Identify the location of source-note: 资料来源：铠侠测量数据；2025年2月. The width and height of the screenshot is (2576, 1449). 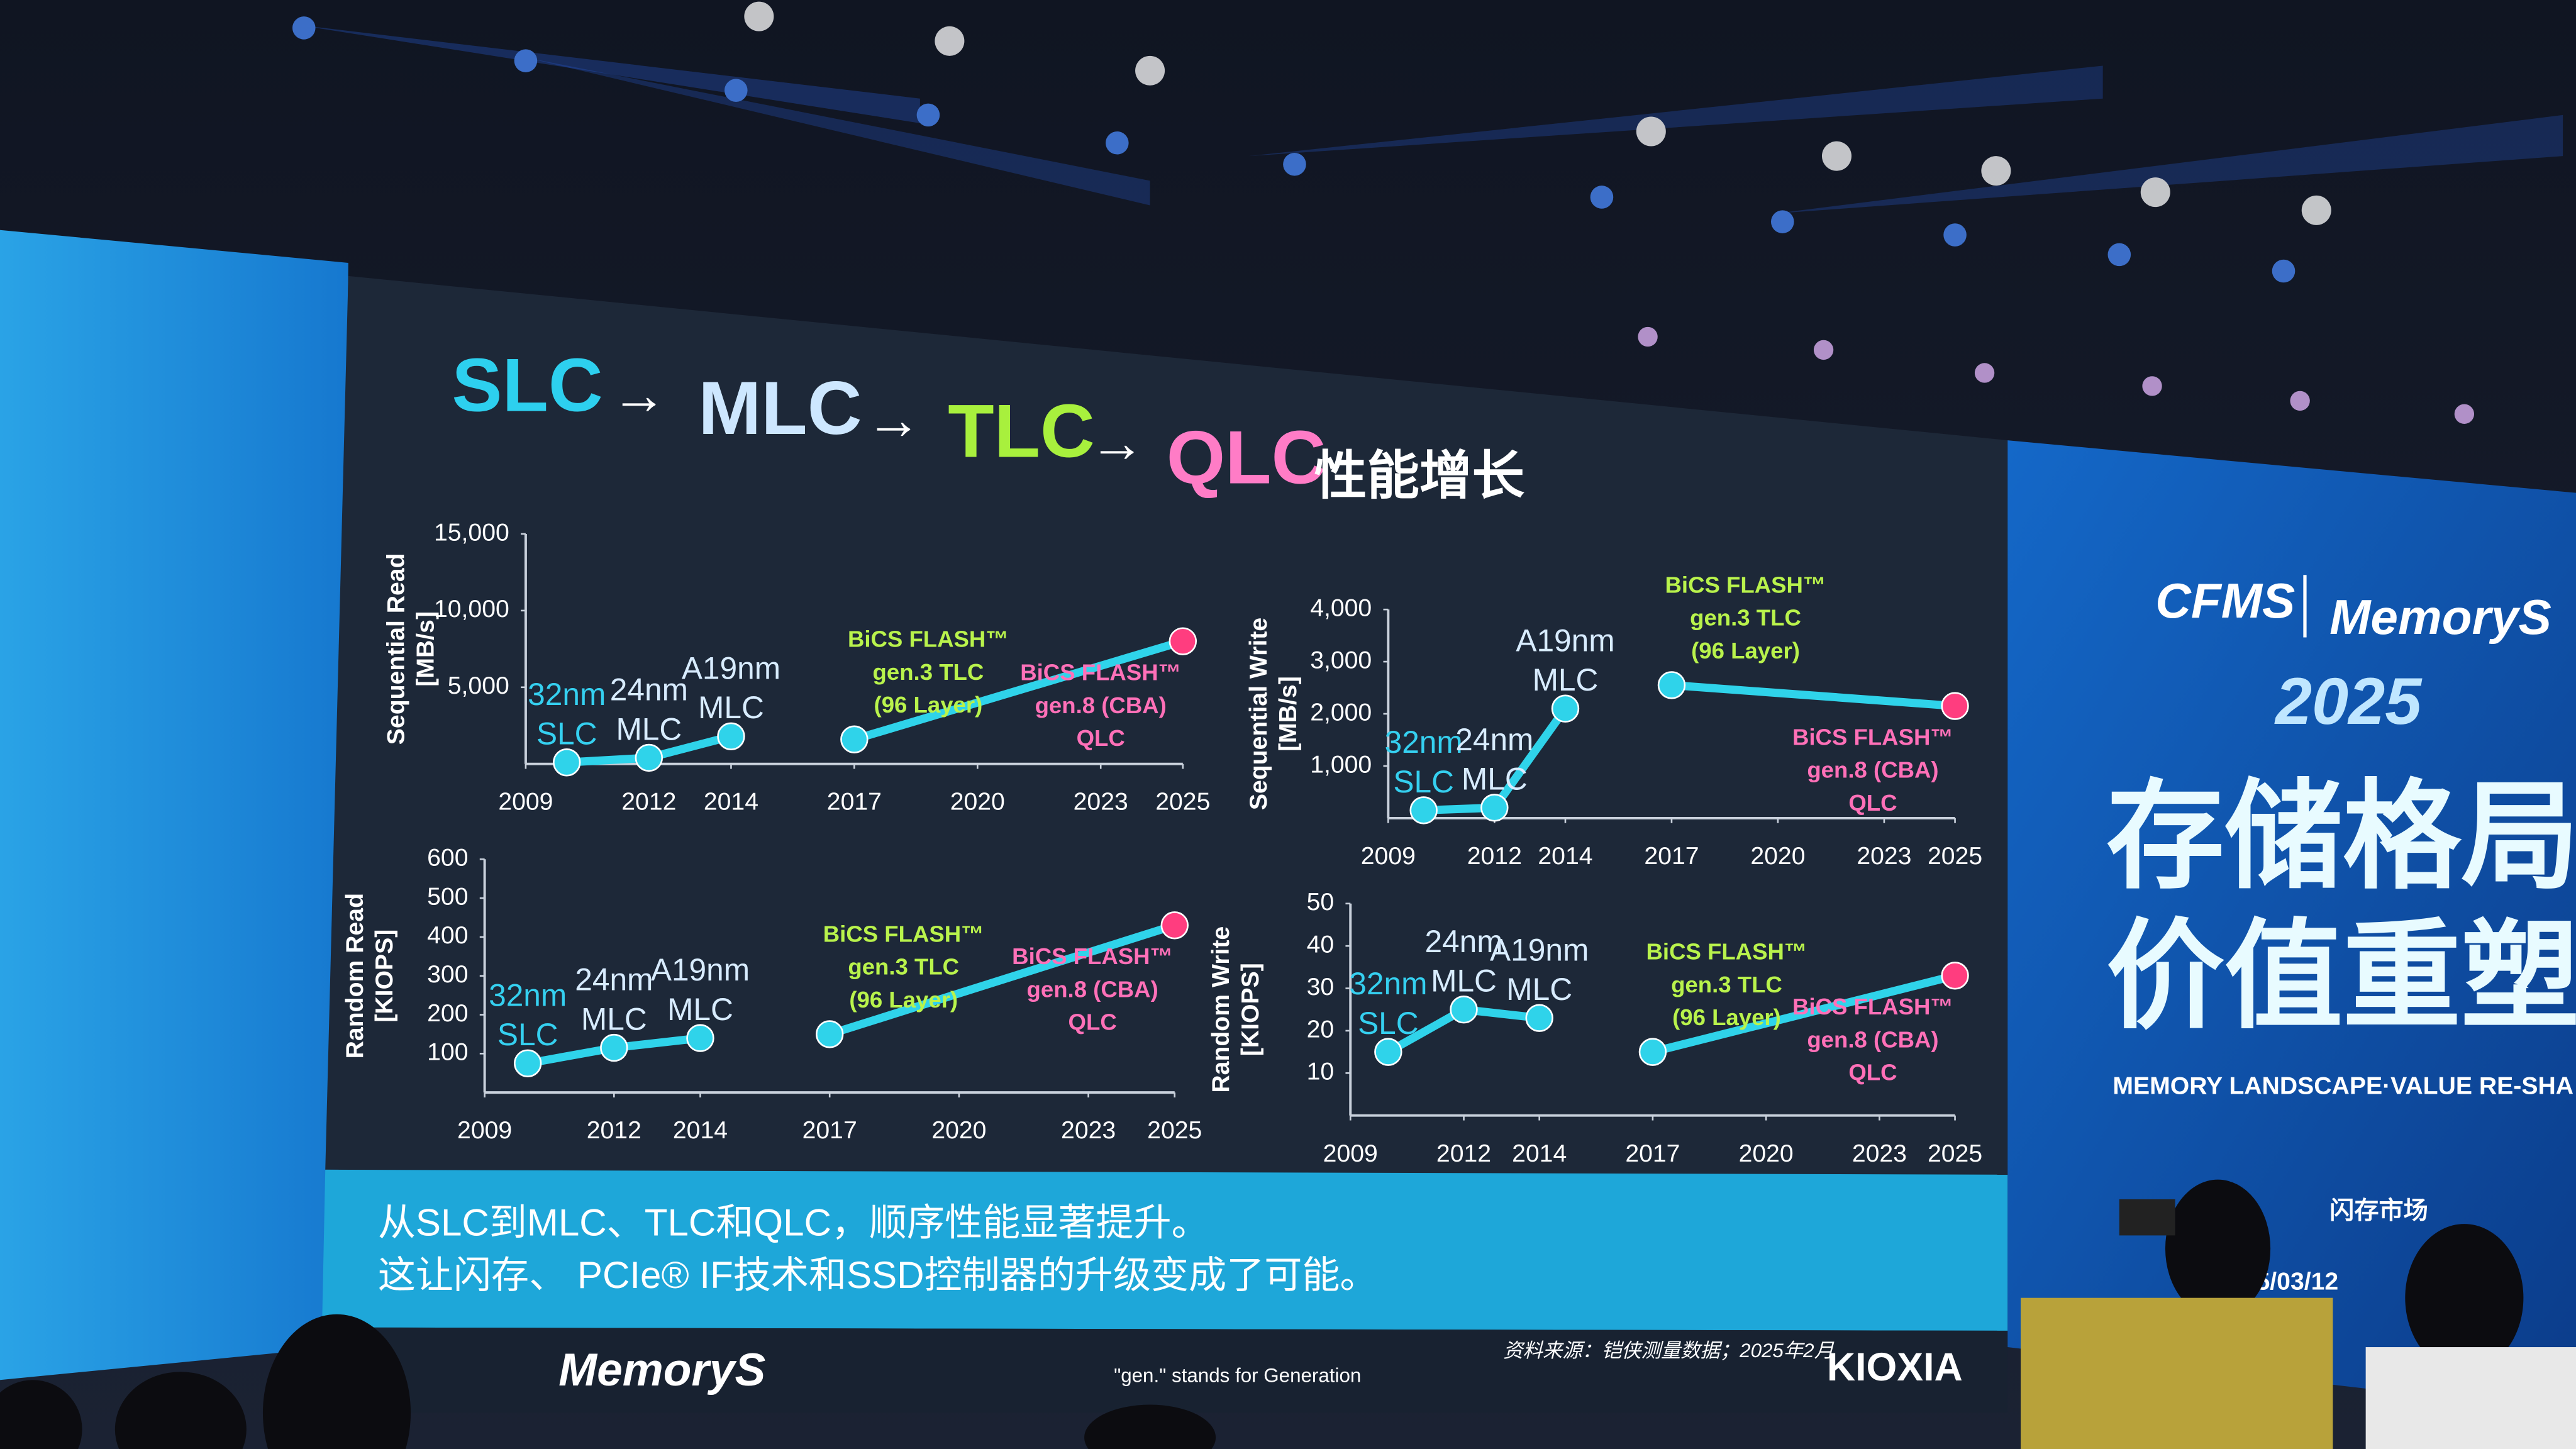
(1668, 1351).